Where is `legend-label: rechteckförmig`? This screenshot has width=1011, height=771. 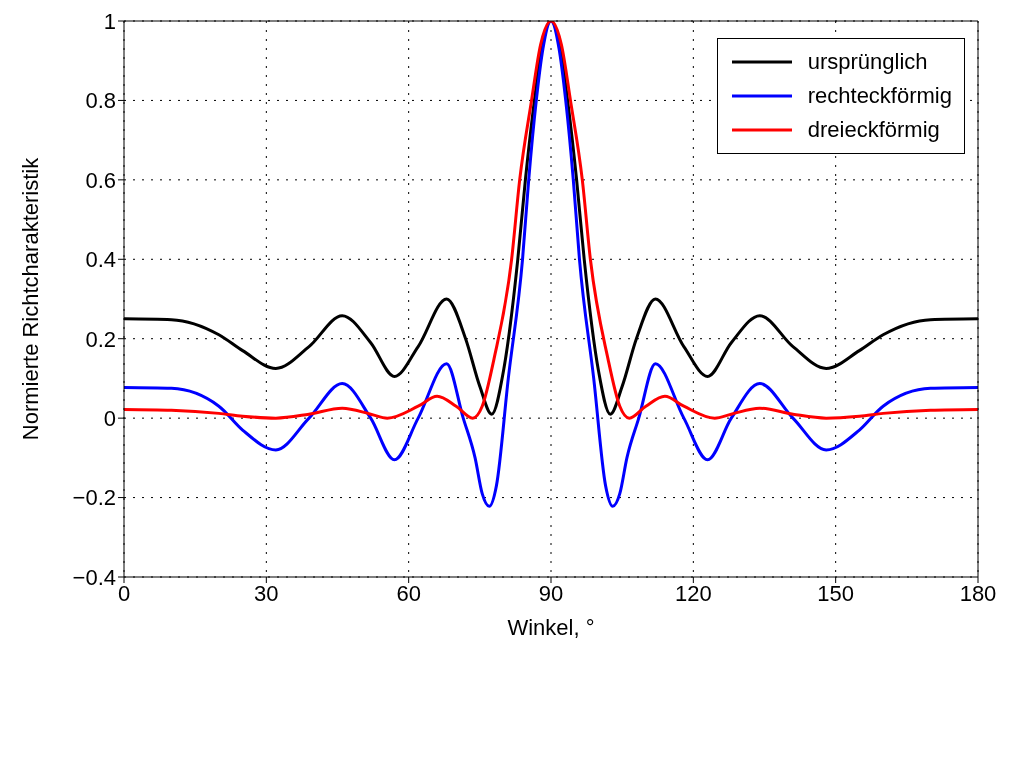
legend-label: rechteckförmig is located at coordinates (879, 96).